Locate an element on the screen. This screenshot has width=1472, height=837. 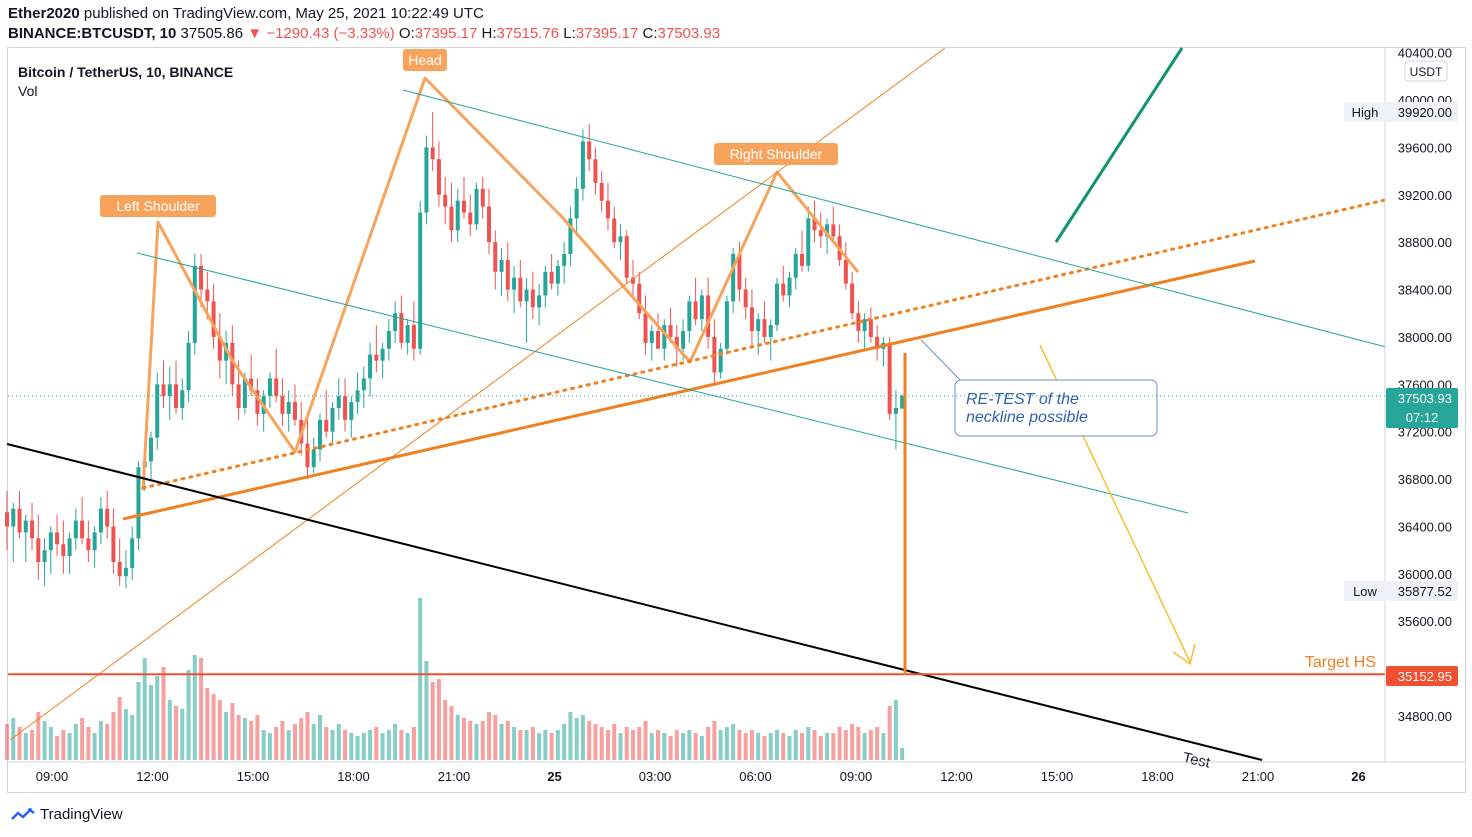
annotation-label: Right Shoulder is located at coordinates (776, 154).